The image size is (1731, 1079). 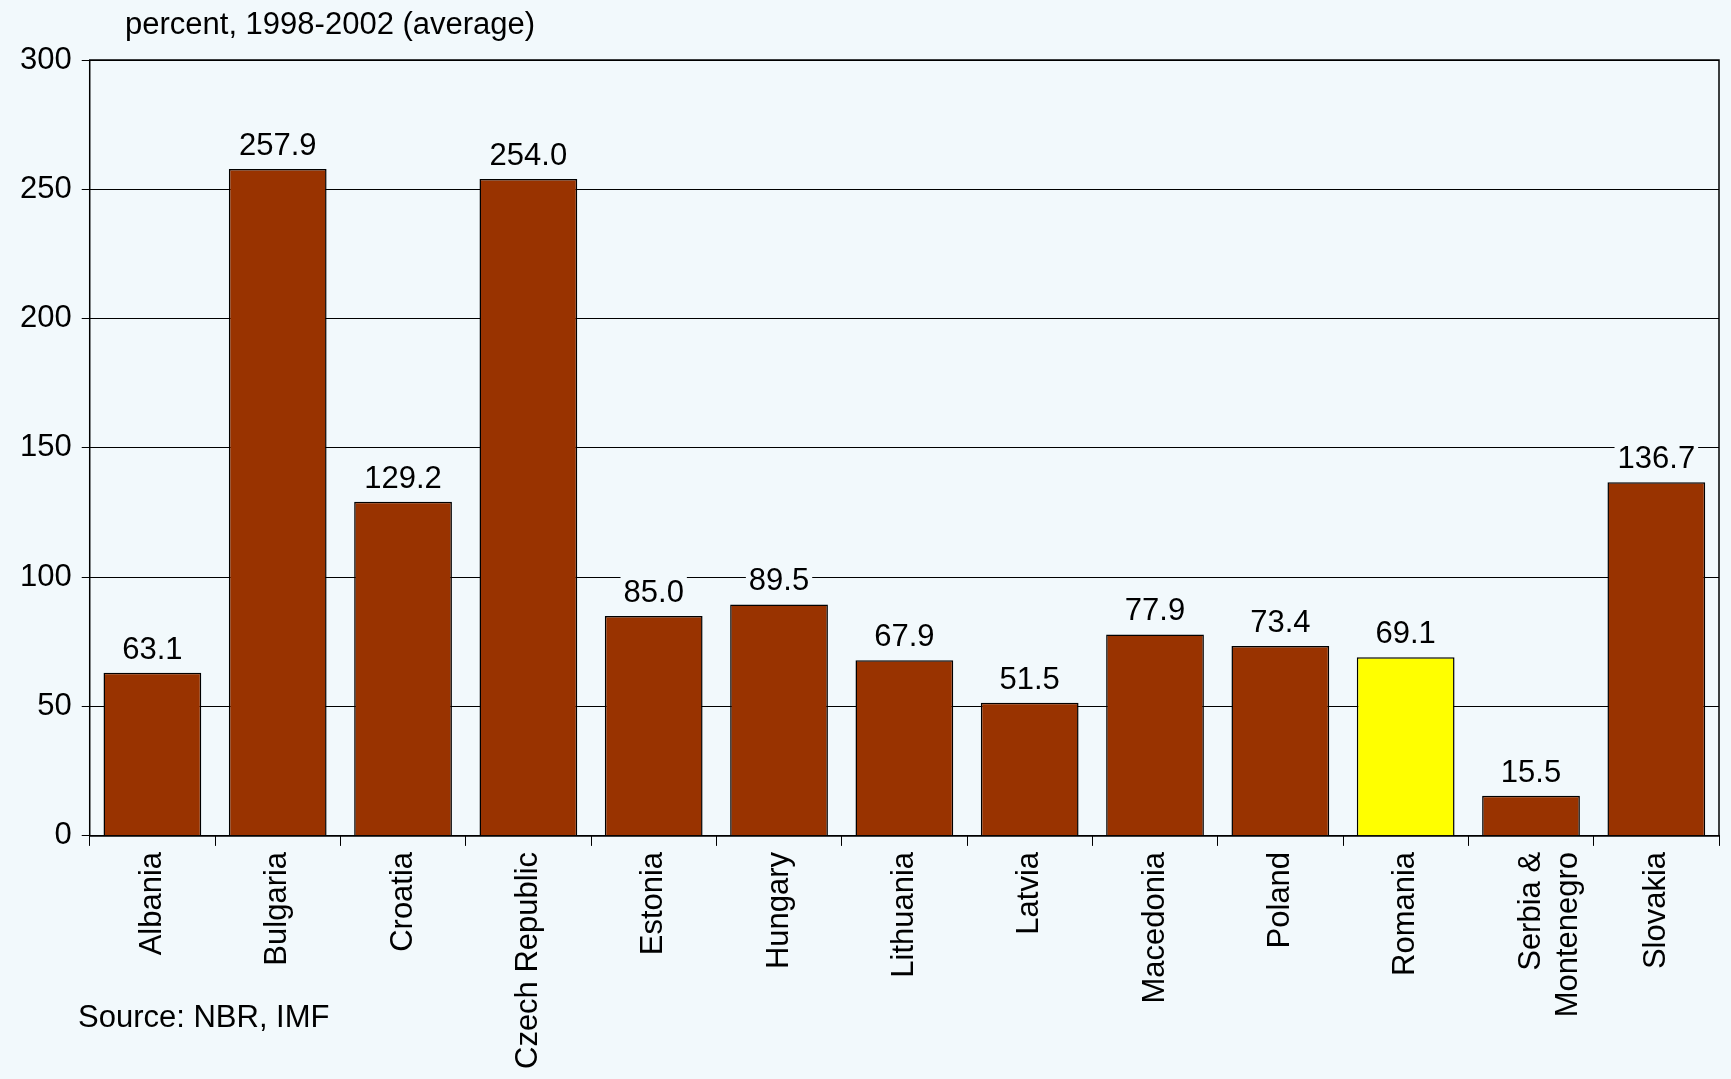 What do you see at coordinates (403, 477) in the screenshot?
I see `data-label: 129.2` at bounding box center [403, 477].